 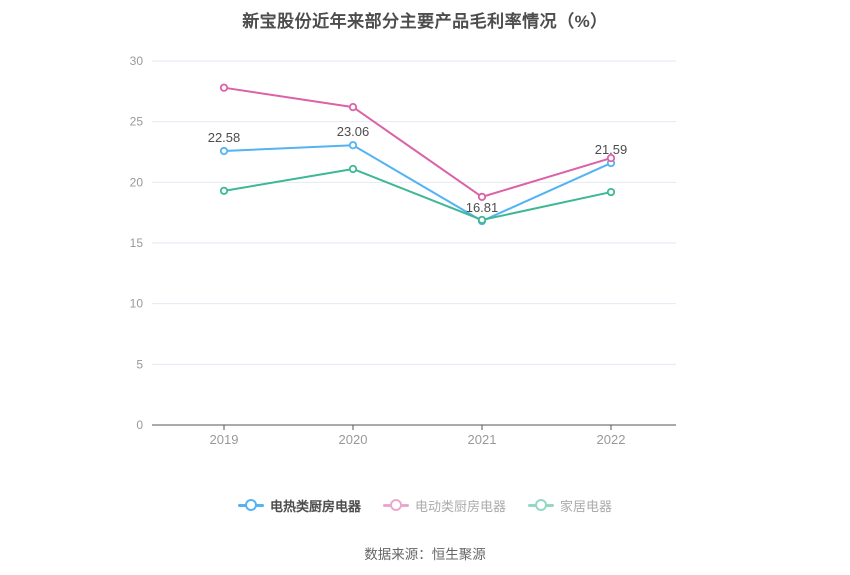 I want to click on x-axis-tick-label: 2021, so click(x=482, y=439).